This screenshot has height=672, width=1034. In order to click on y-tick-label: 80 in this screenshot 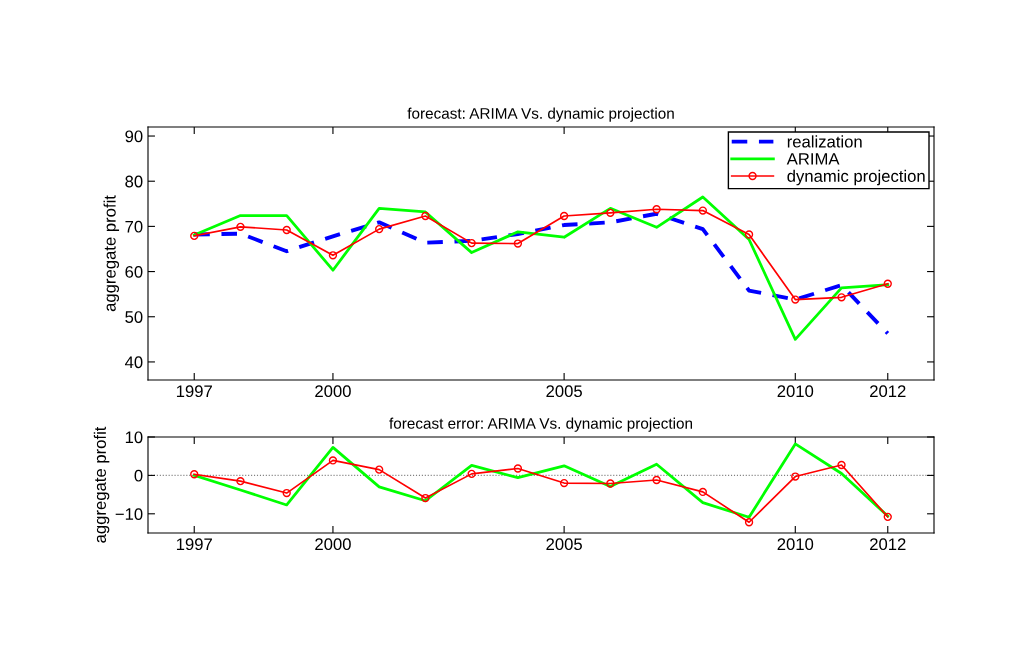, I will do `click(134, 181)`.